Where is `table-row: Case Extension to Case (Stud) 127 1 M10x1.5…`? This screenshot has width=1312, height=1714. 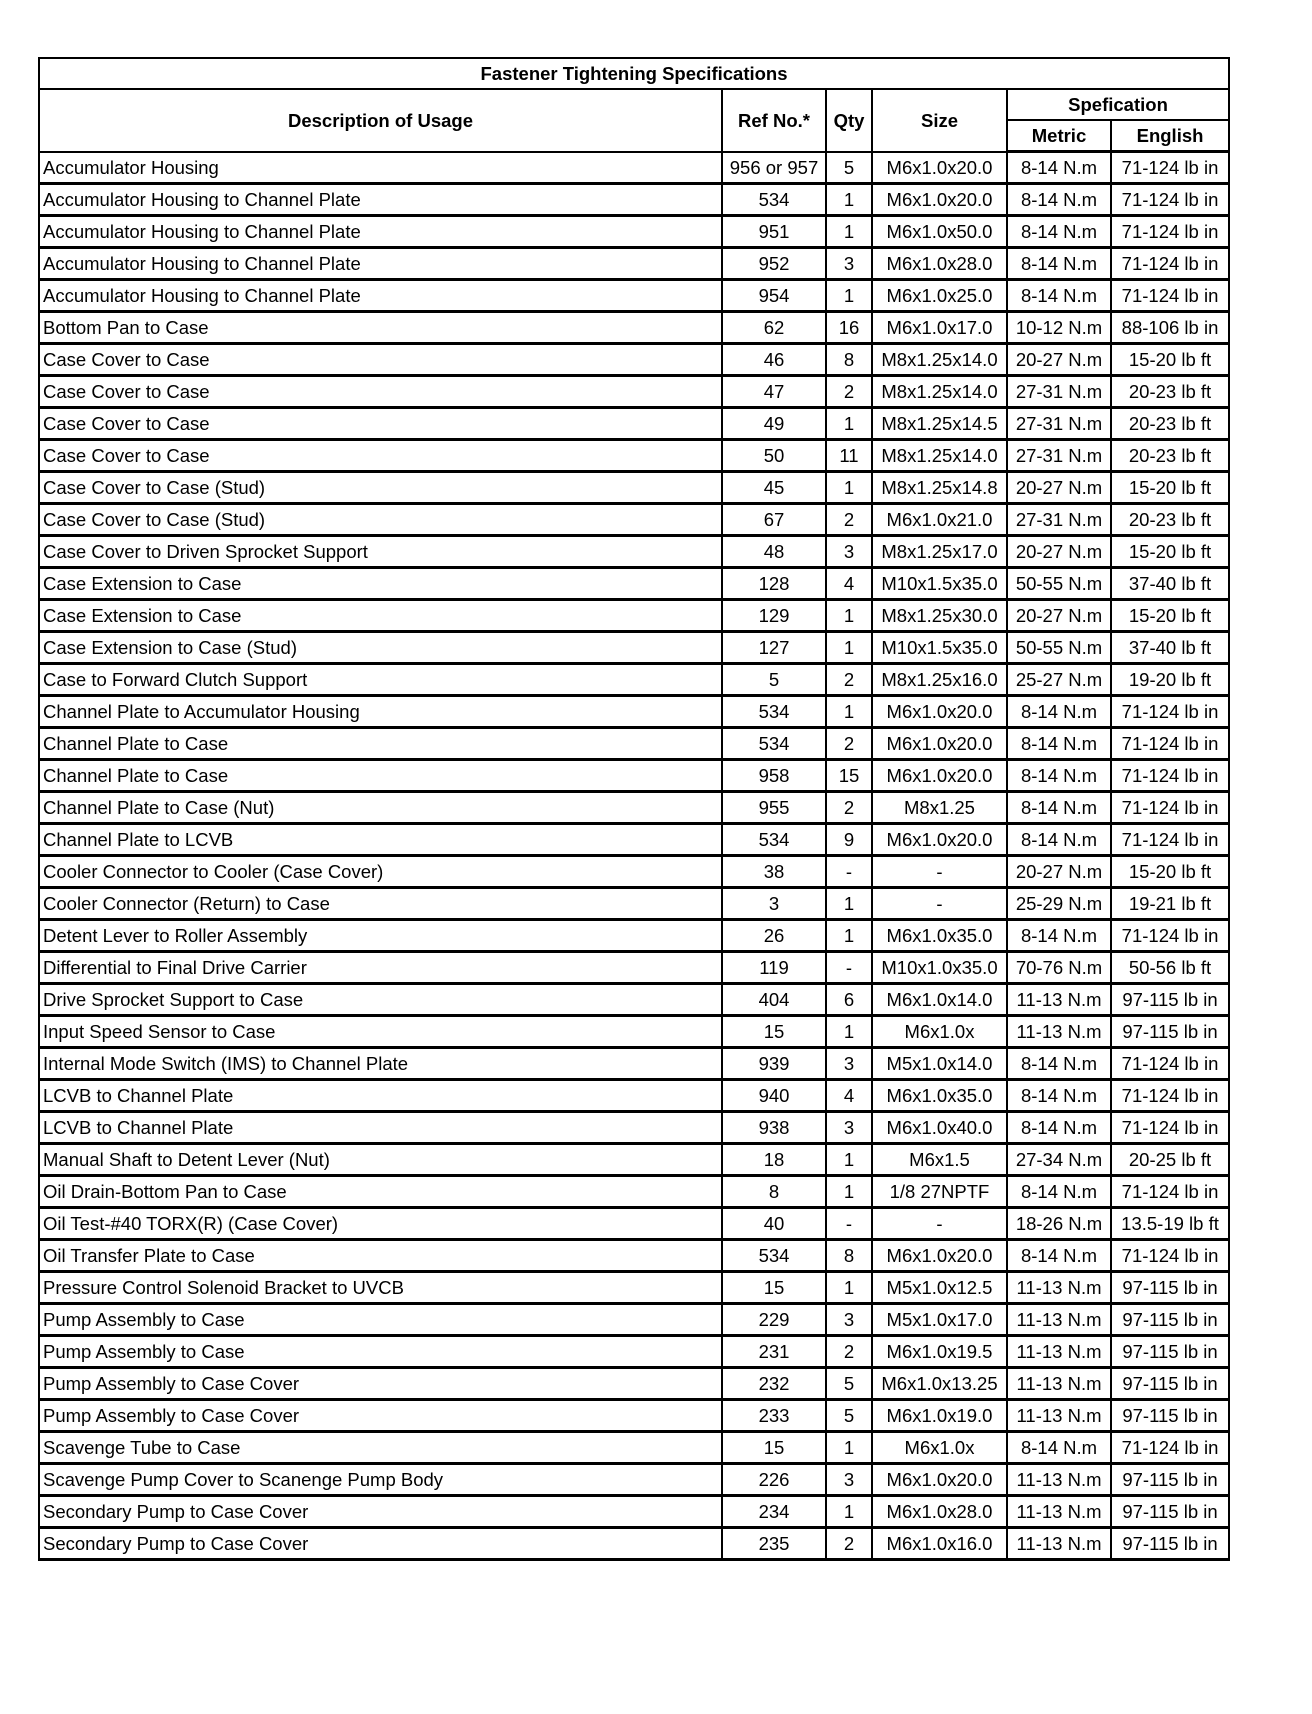
table-row: Case Extension to Case (Stud) 127 1 M10x1.5… is located at coordinates (634, 647).